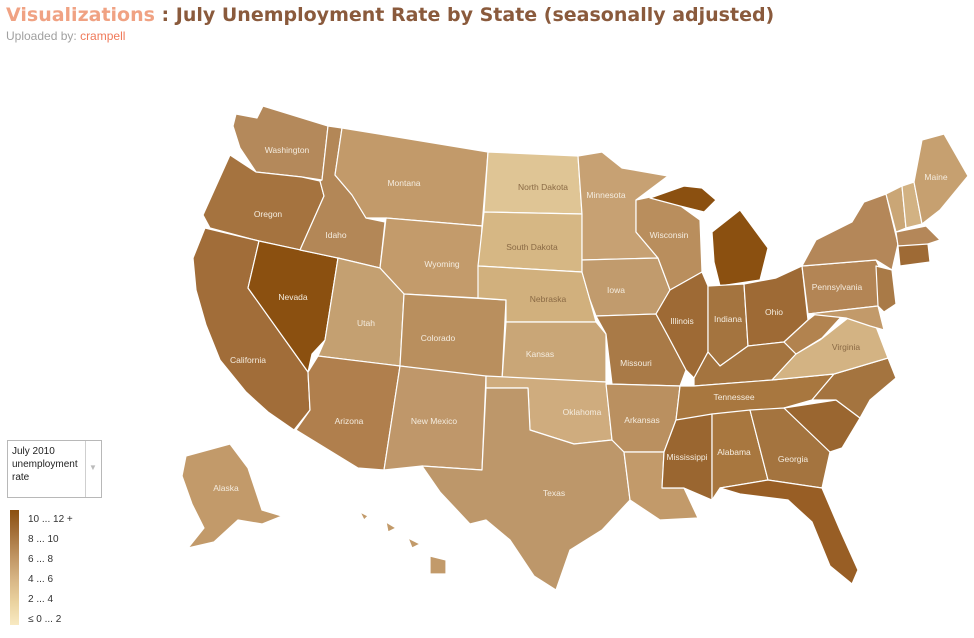 The width and height of the screenshot is (974, 638). What do you see at coordinates (734, 452) in the screenshot?
I see `label-alabama: Alabama` at bounding box center [734, 452].